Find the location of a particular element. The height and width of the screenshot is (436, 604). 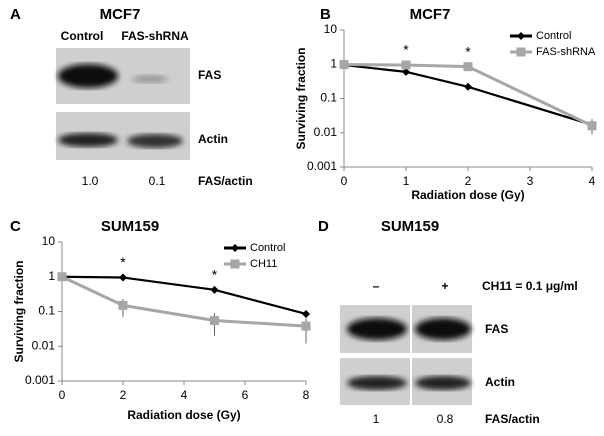

legend-label: FAS-shRNA is located at coordinates (566, 52).